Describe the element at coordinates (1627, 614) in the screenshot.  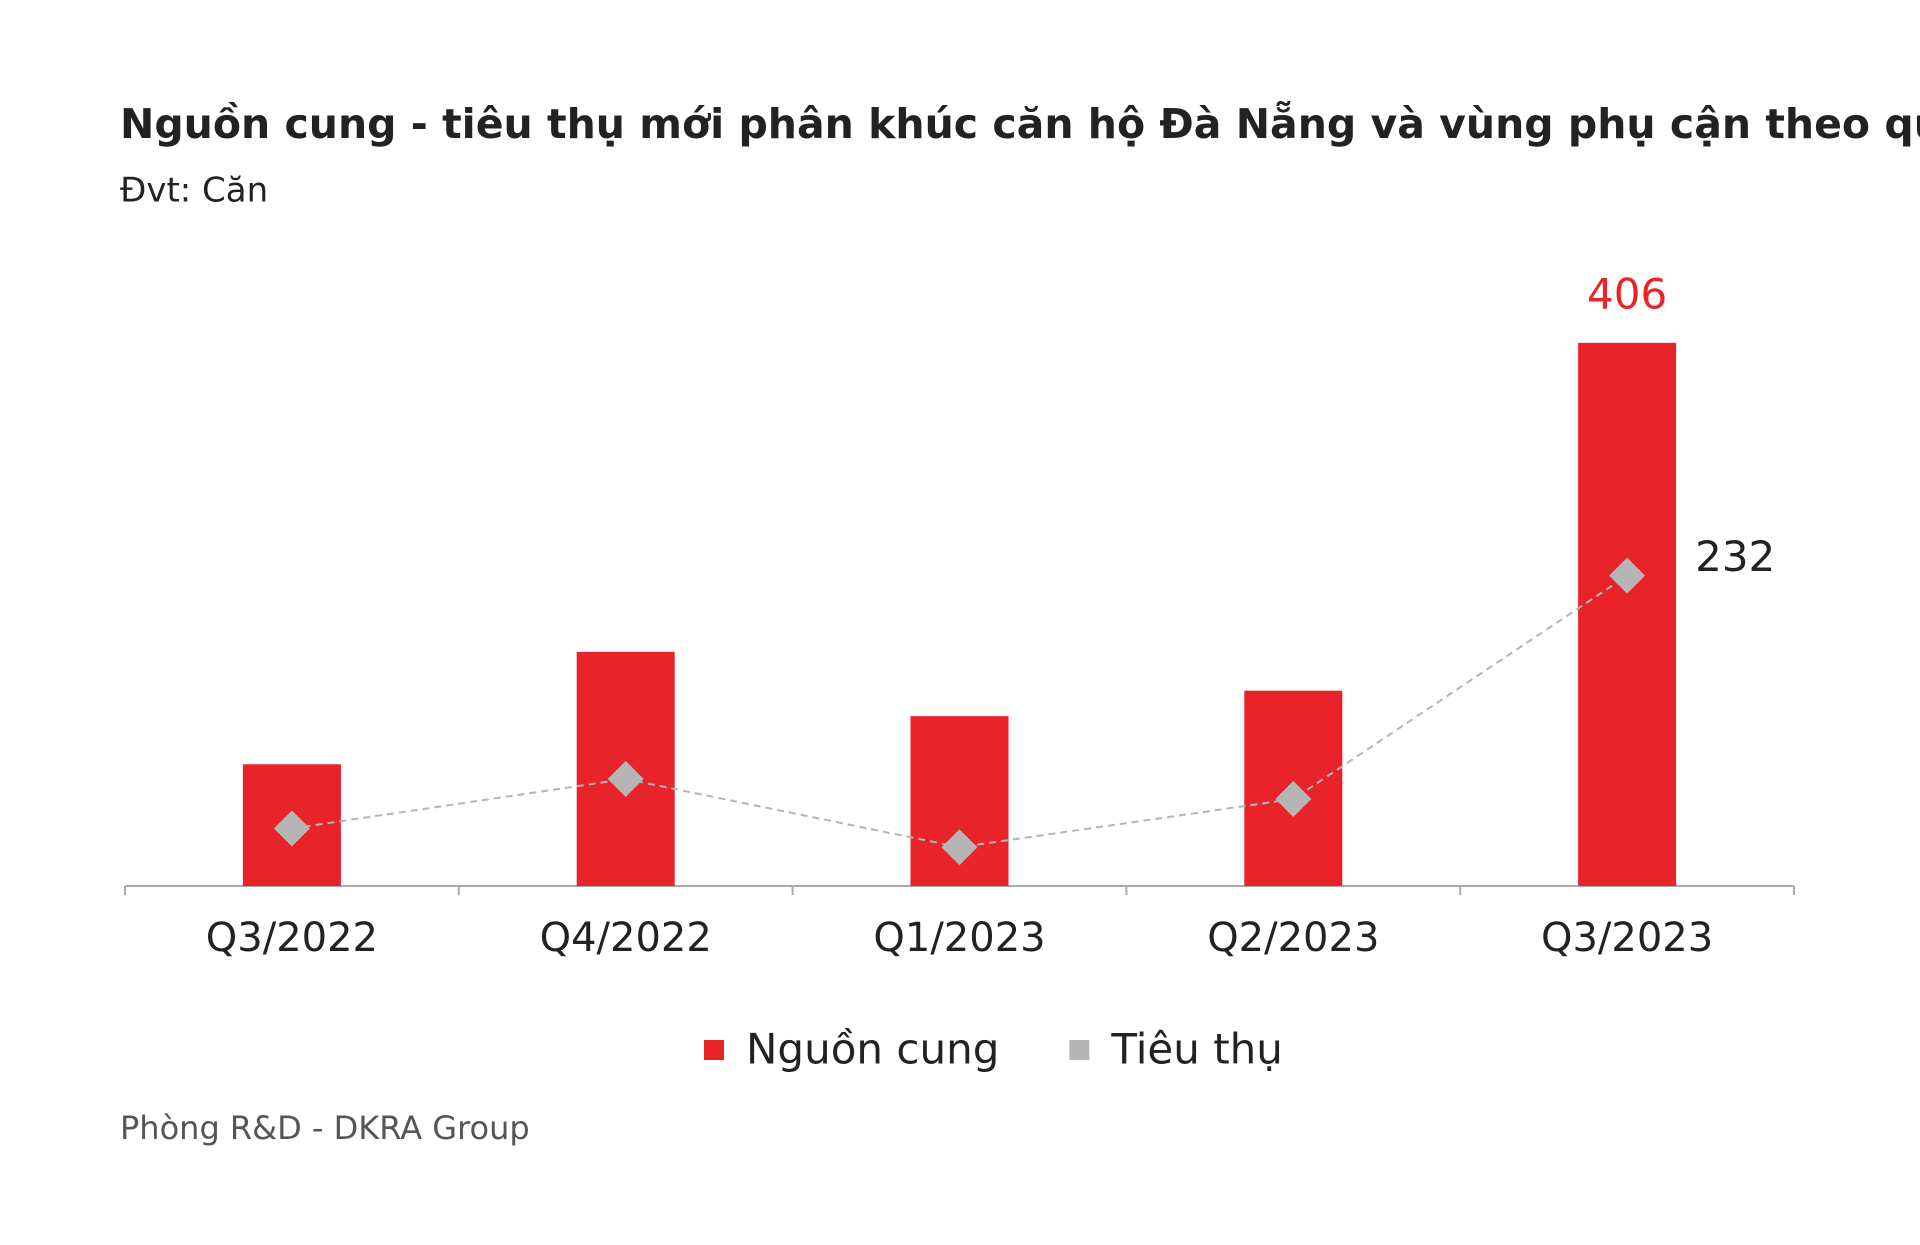
I see `bar` at that location.